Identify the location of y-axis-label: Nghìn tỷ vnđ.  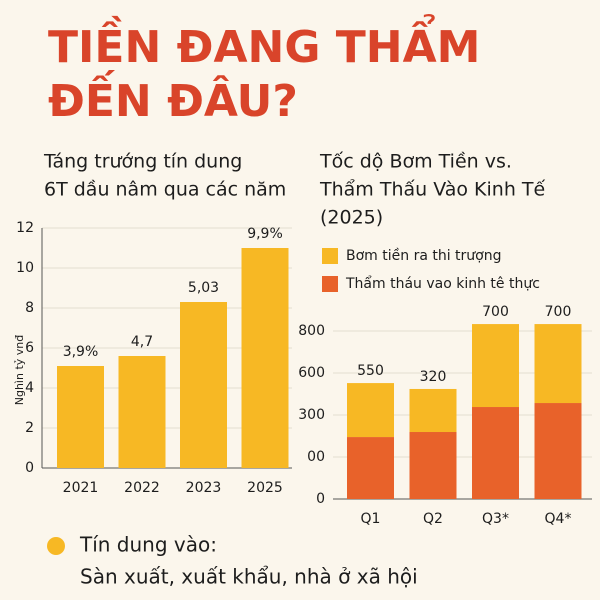
(19, 370).